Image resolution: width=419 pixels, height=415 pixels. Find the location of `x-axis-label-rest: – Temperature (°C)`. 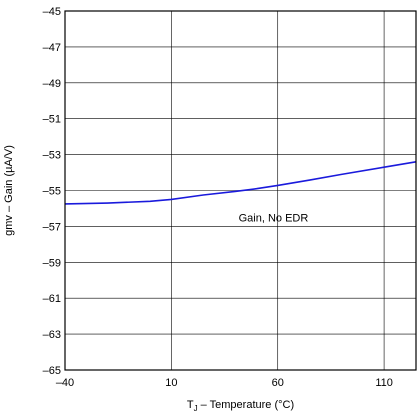

x-axis-label-rest: – Temperature (°C) is located at coordinates (246, 405).